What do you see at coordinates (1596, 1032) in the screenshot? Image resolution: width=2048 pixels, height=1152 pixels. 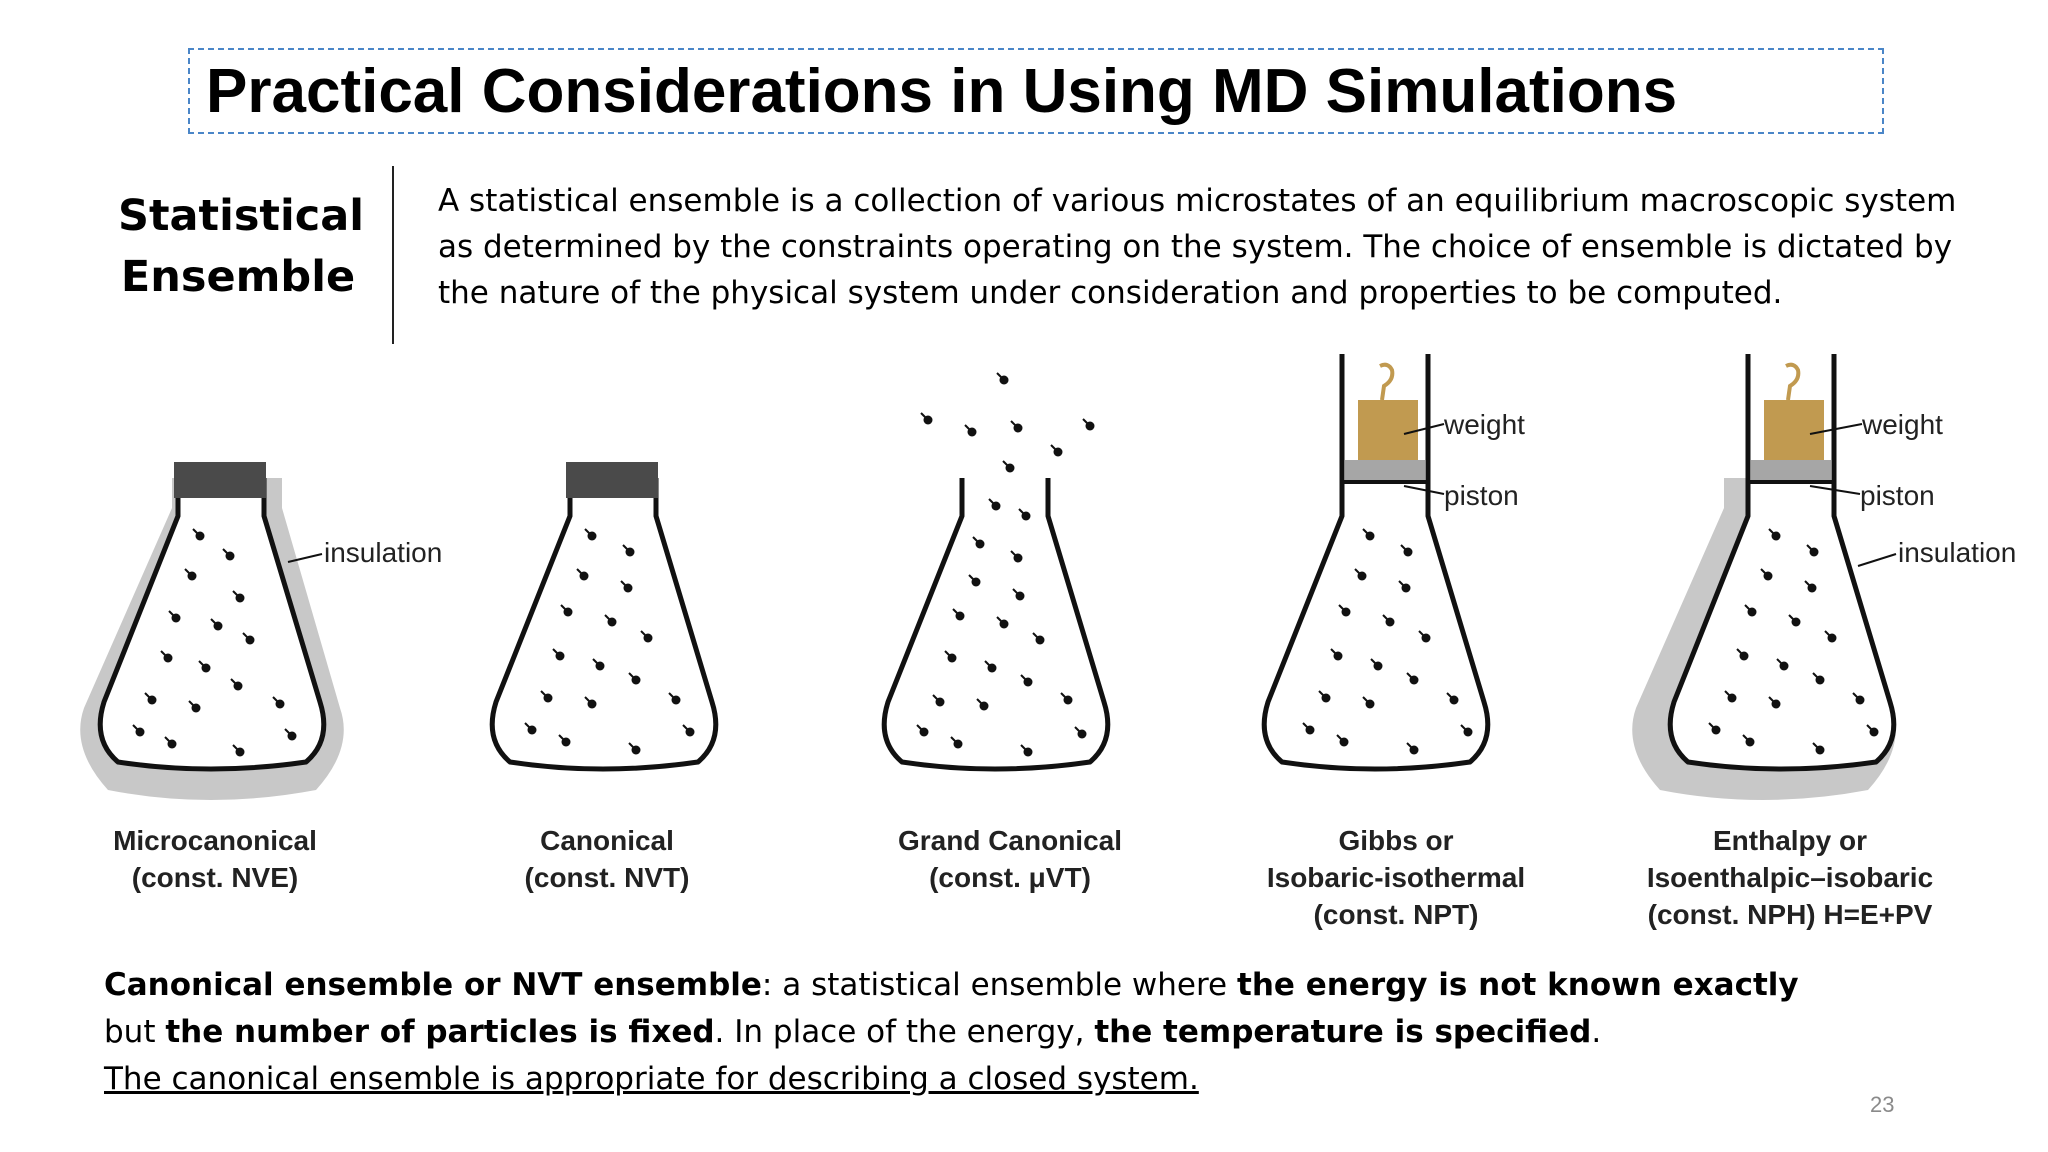 I see `text-segment: .` at bounding box center [1596, 1032].